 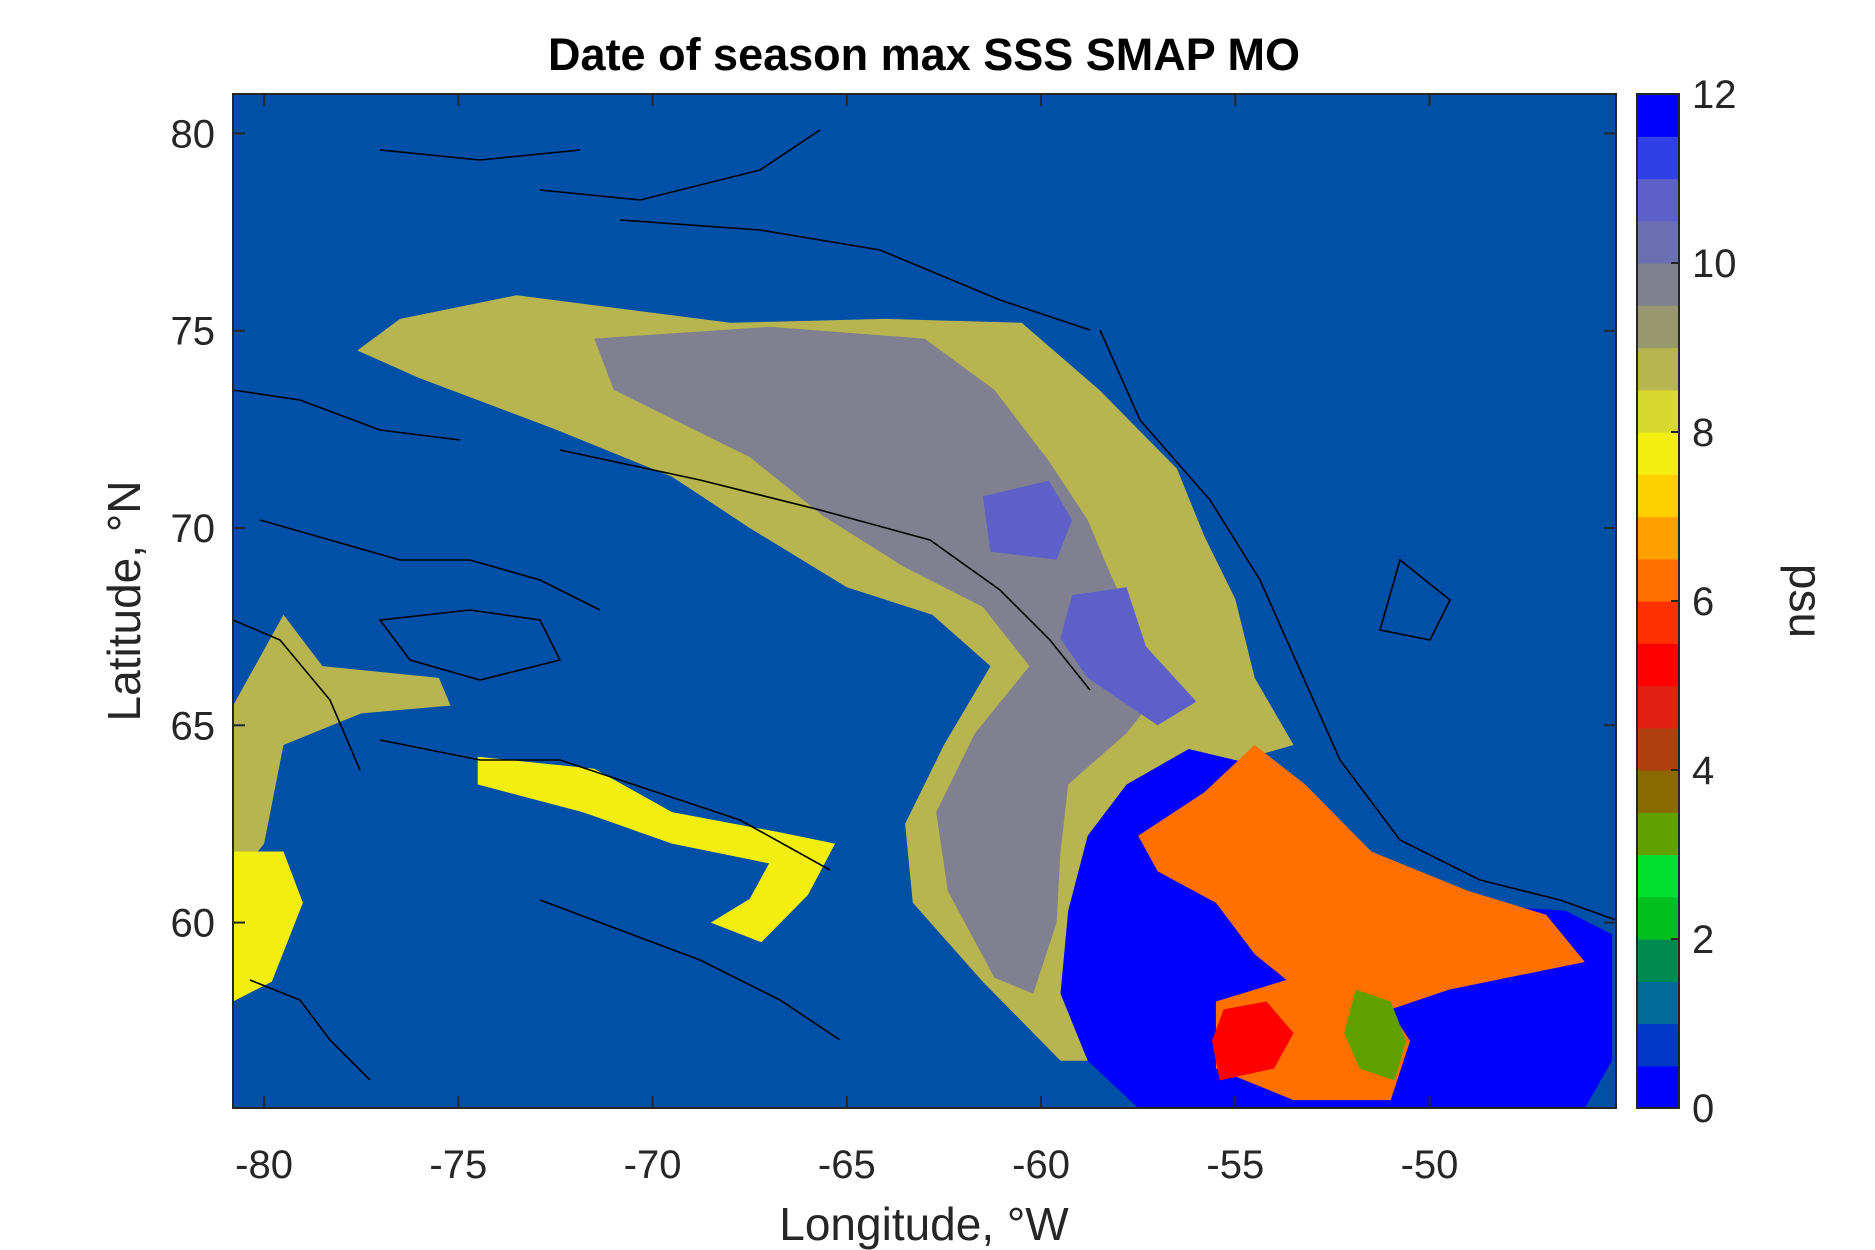 I want to click on colorbar-ticks: 0 2 4 6 8 10 12, so click(x=1704, y=602).